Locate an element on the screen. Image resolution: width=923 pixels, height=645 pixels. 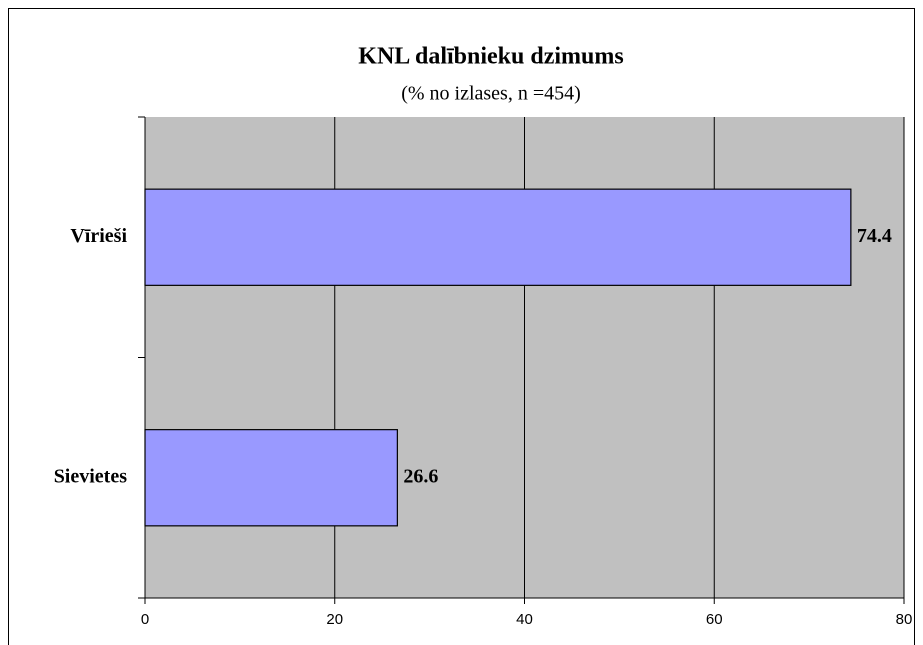
x-tick-label: 40 is located at coordinates (524, 619).